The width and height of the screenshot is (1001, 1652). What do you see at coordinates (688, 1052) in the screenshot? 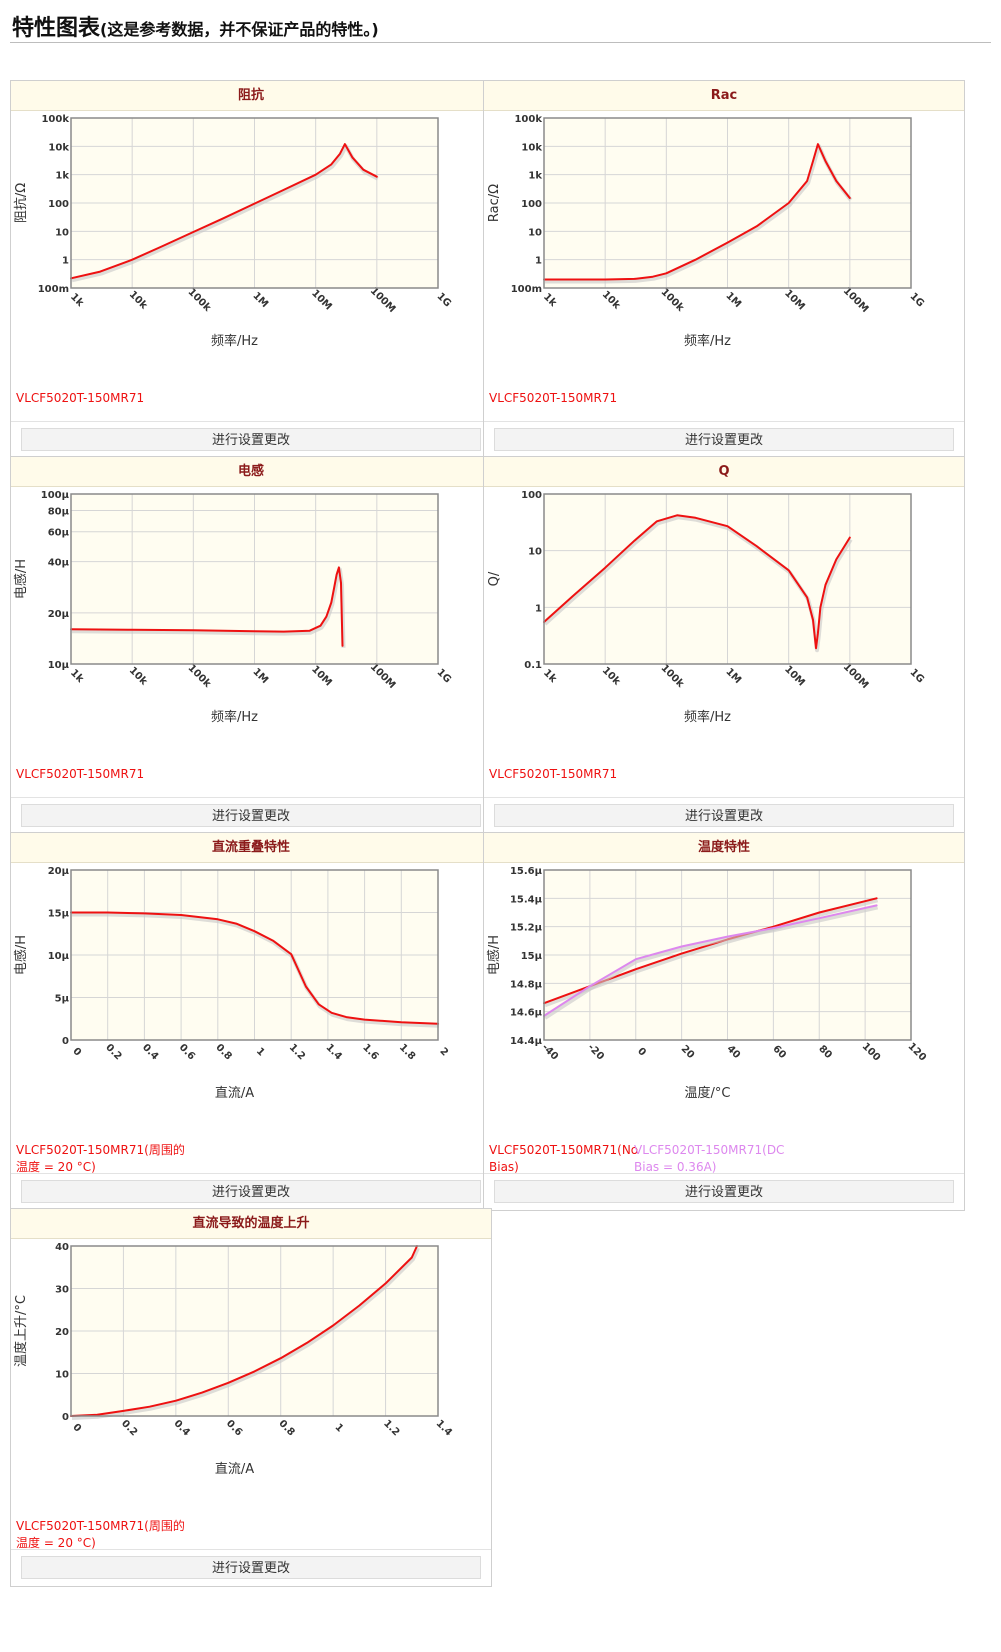
I see `x-tick-label: 20` at bounding box center [688, 1052].